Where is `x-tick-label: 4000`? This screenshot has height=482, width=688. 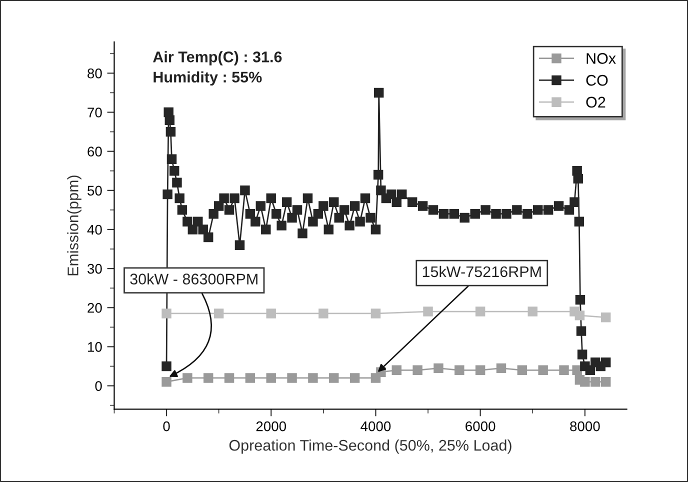
x-tick-label: 4000 is located at coordinates (375, 426).